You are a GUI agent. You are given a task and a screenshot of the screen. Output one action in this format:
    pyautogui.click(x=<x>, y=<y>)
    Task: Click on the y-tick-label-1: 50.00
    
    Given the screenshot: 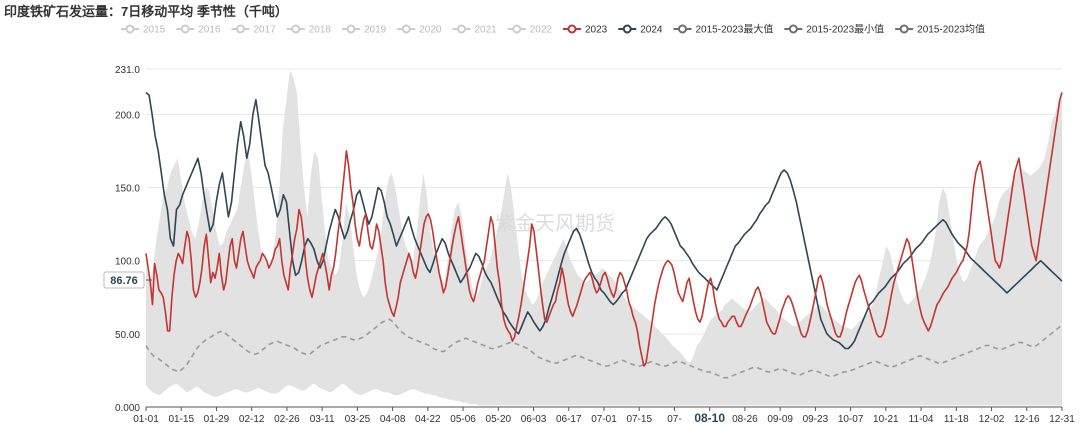 What is the action you would take?
    pyautogui.click(x=127, y=335)
    